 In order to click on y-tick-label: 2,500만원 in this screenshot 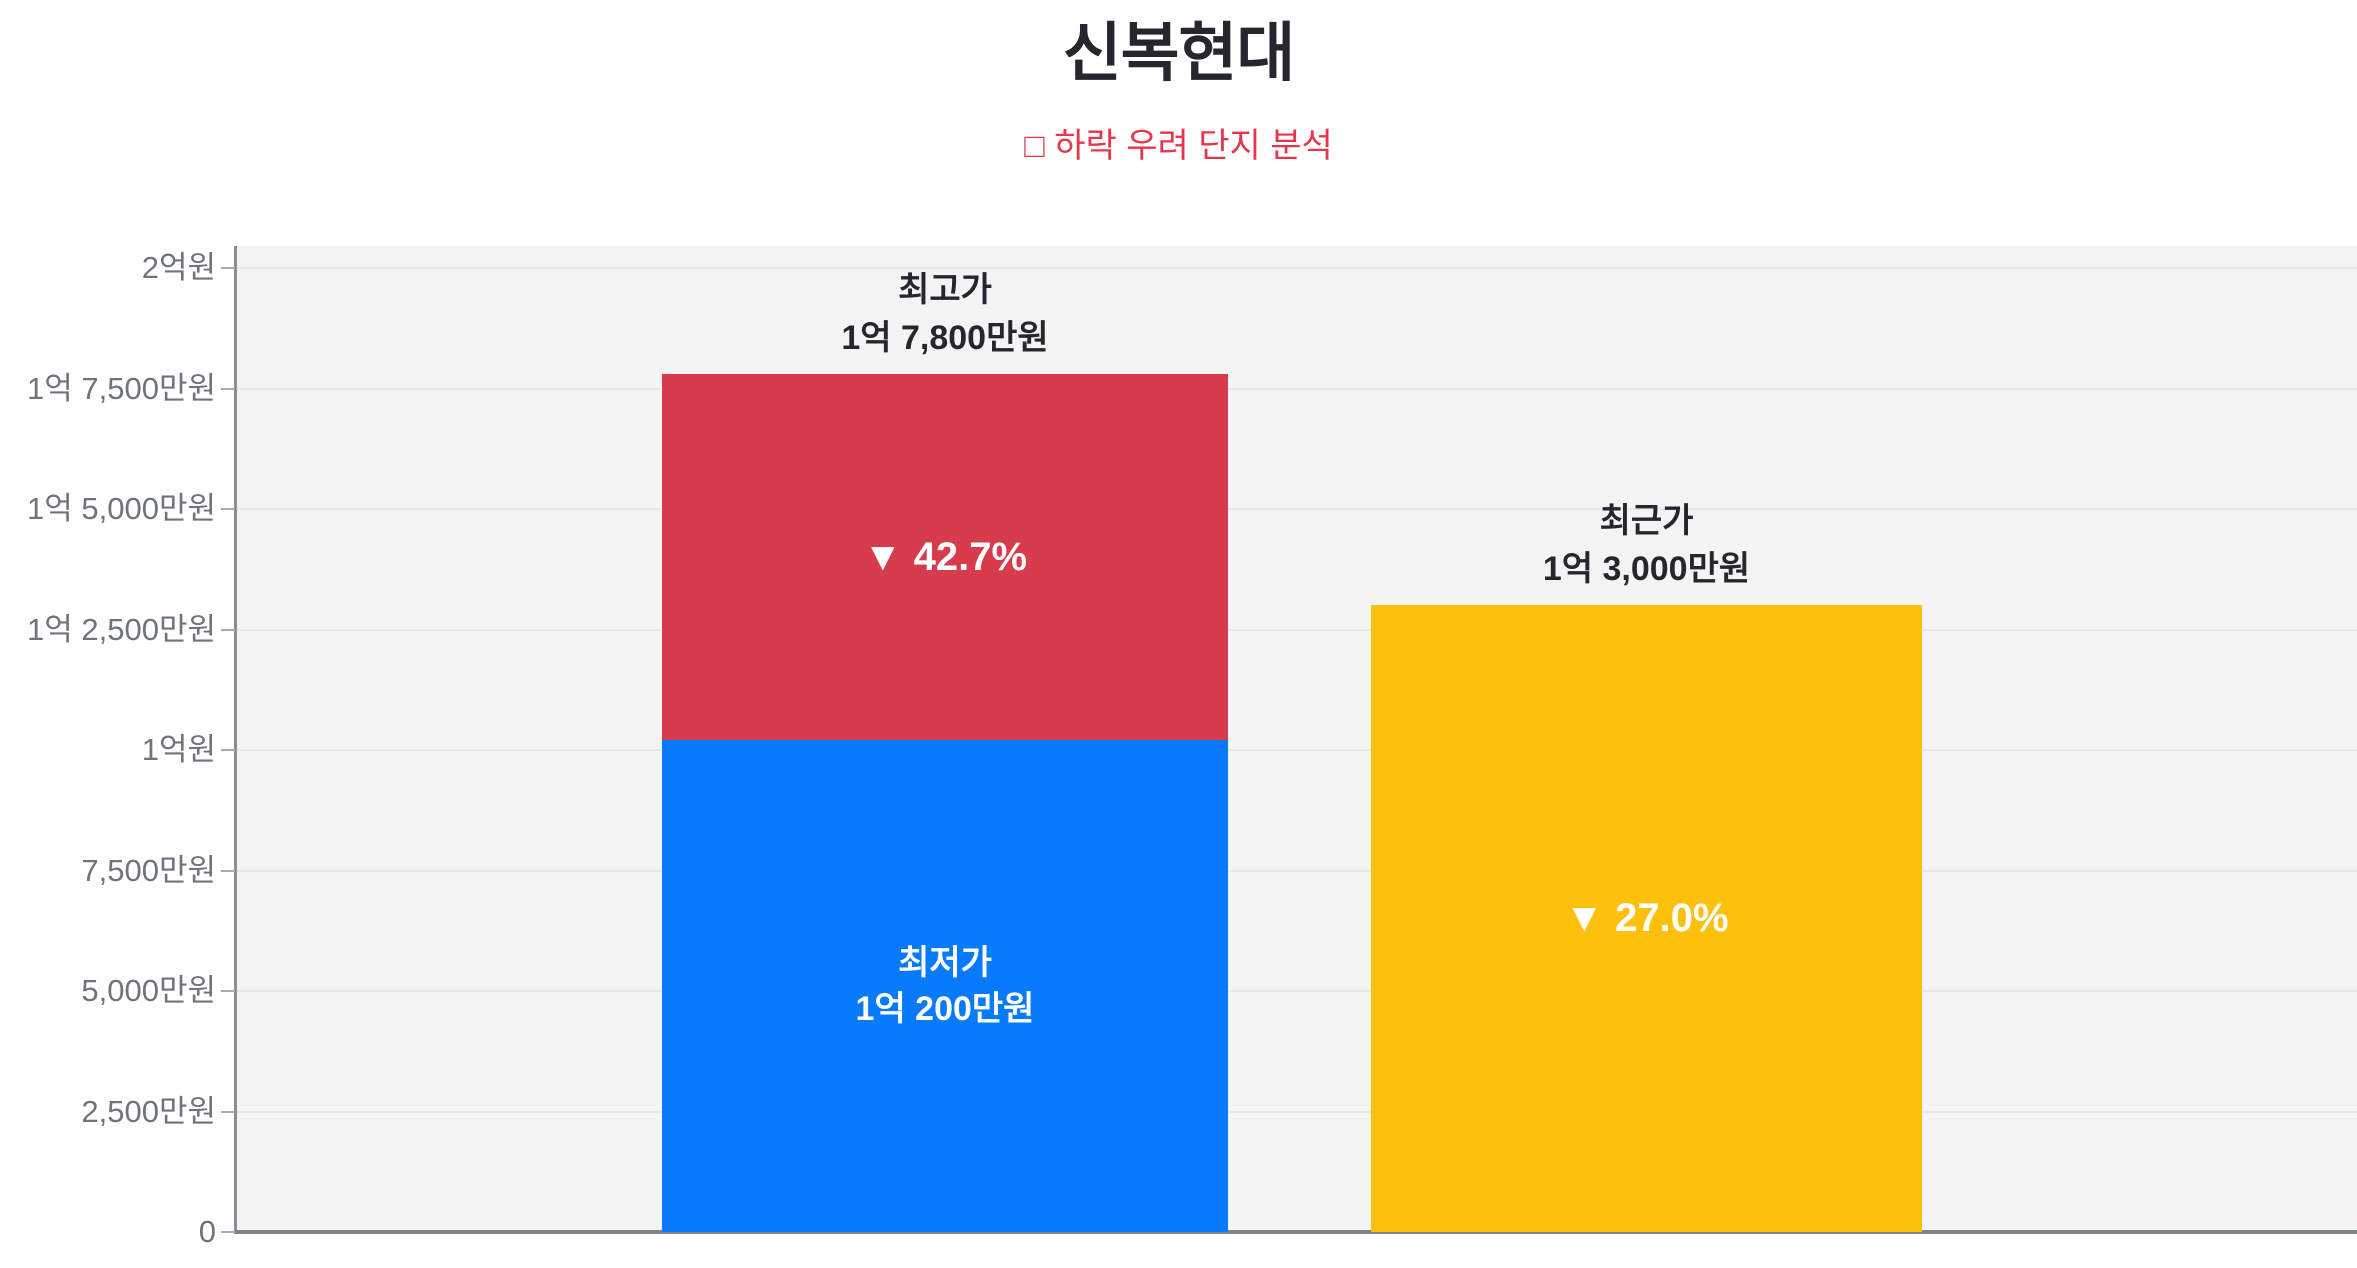, I will do `click(148, 1111)`.